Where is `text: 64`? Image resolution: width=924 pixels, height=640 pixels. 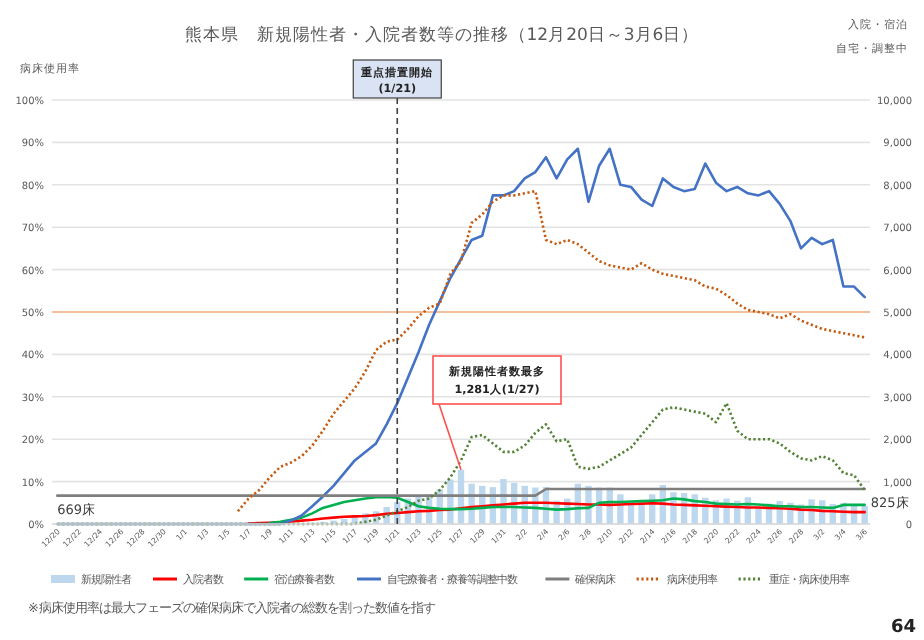 text: 64 is located at coordinates (903, 628).